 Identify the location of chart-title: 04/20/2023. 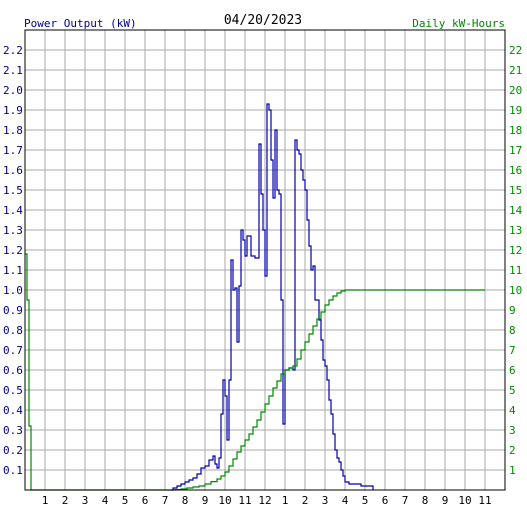
(263, 20).